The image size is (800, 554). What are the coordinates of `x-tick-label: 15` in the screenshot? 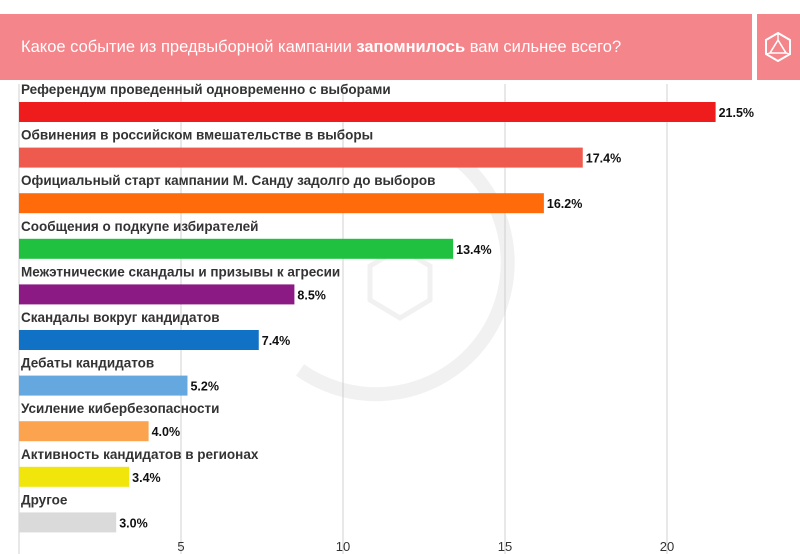 It's located at (505, 546).